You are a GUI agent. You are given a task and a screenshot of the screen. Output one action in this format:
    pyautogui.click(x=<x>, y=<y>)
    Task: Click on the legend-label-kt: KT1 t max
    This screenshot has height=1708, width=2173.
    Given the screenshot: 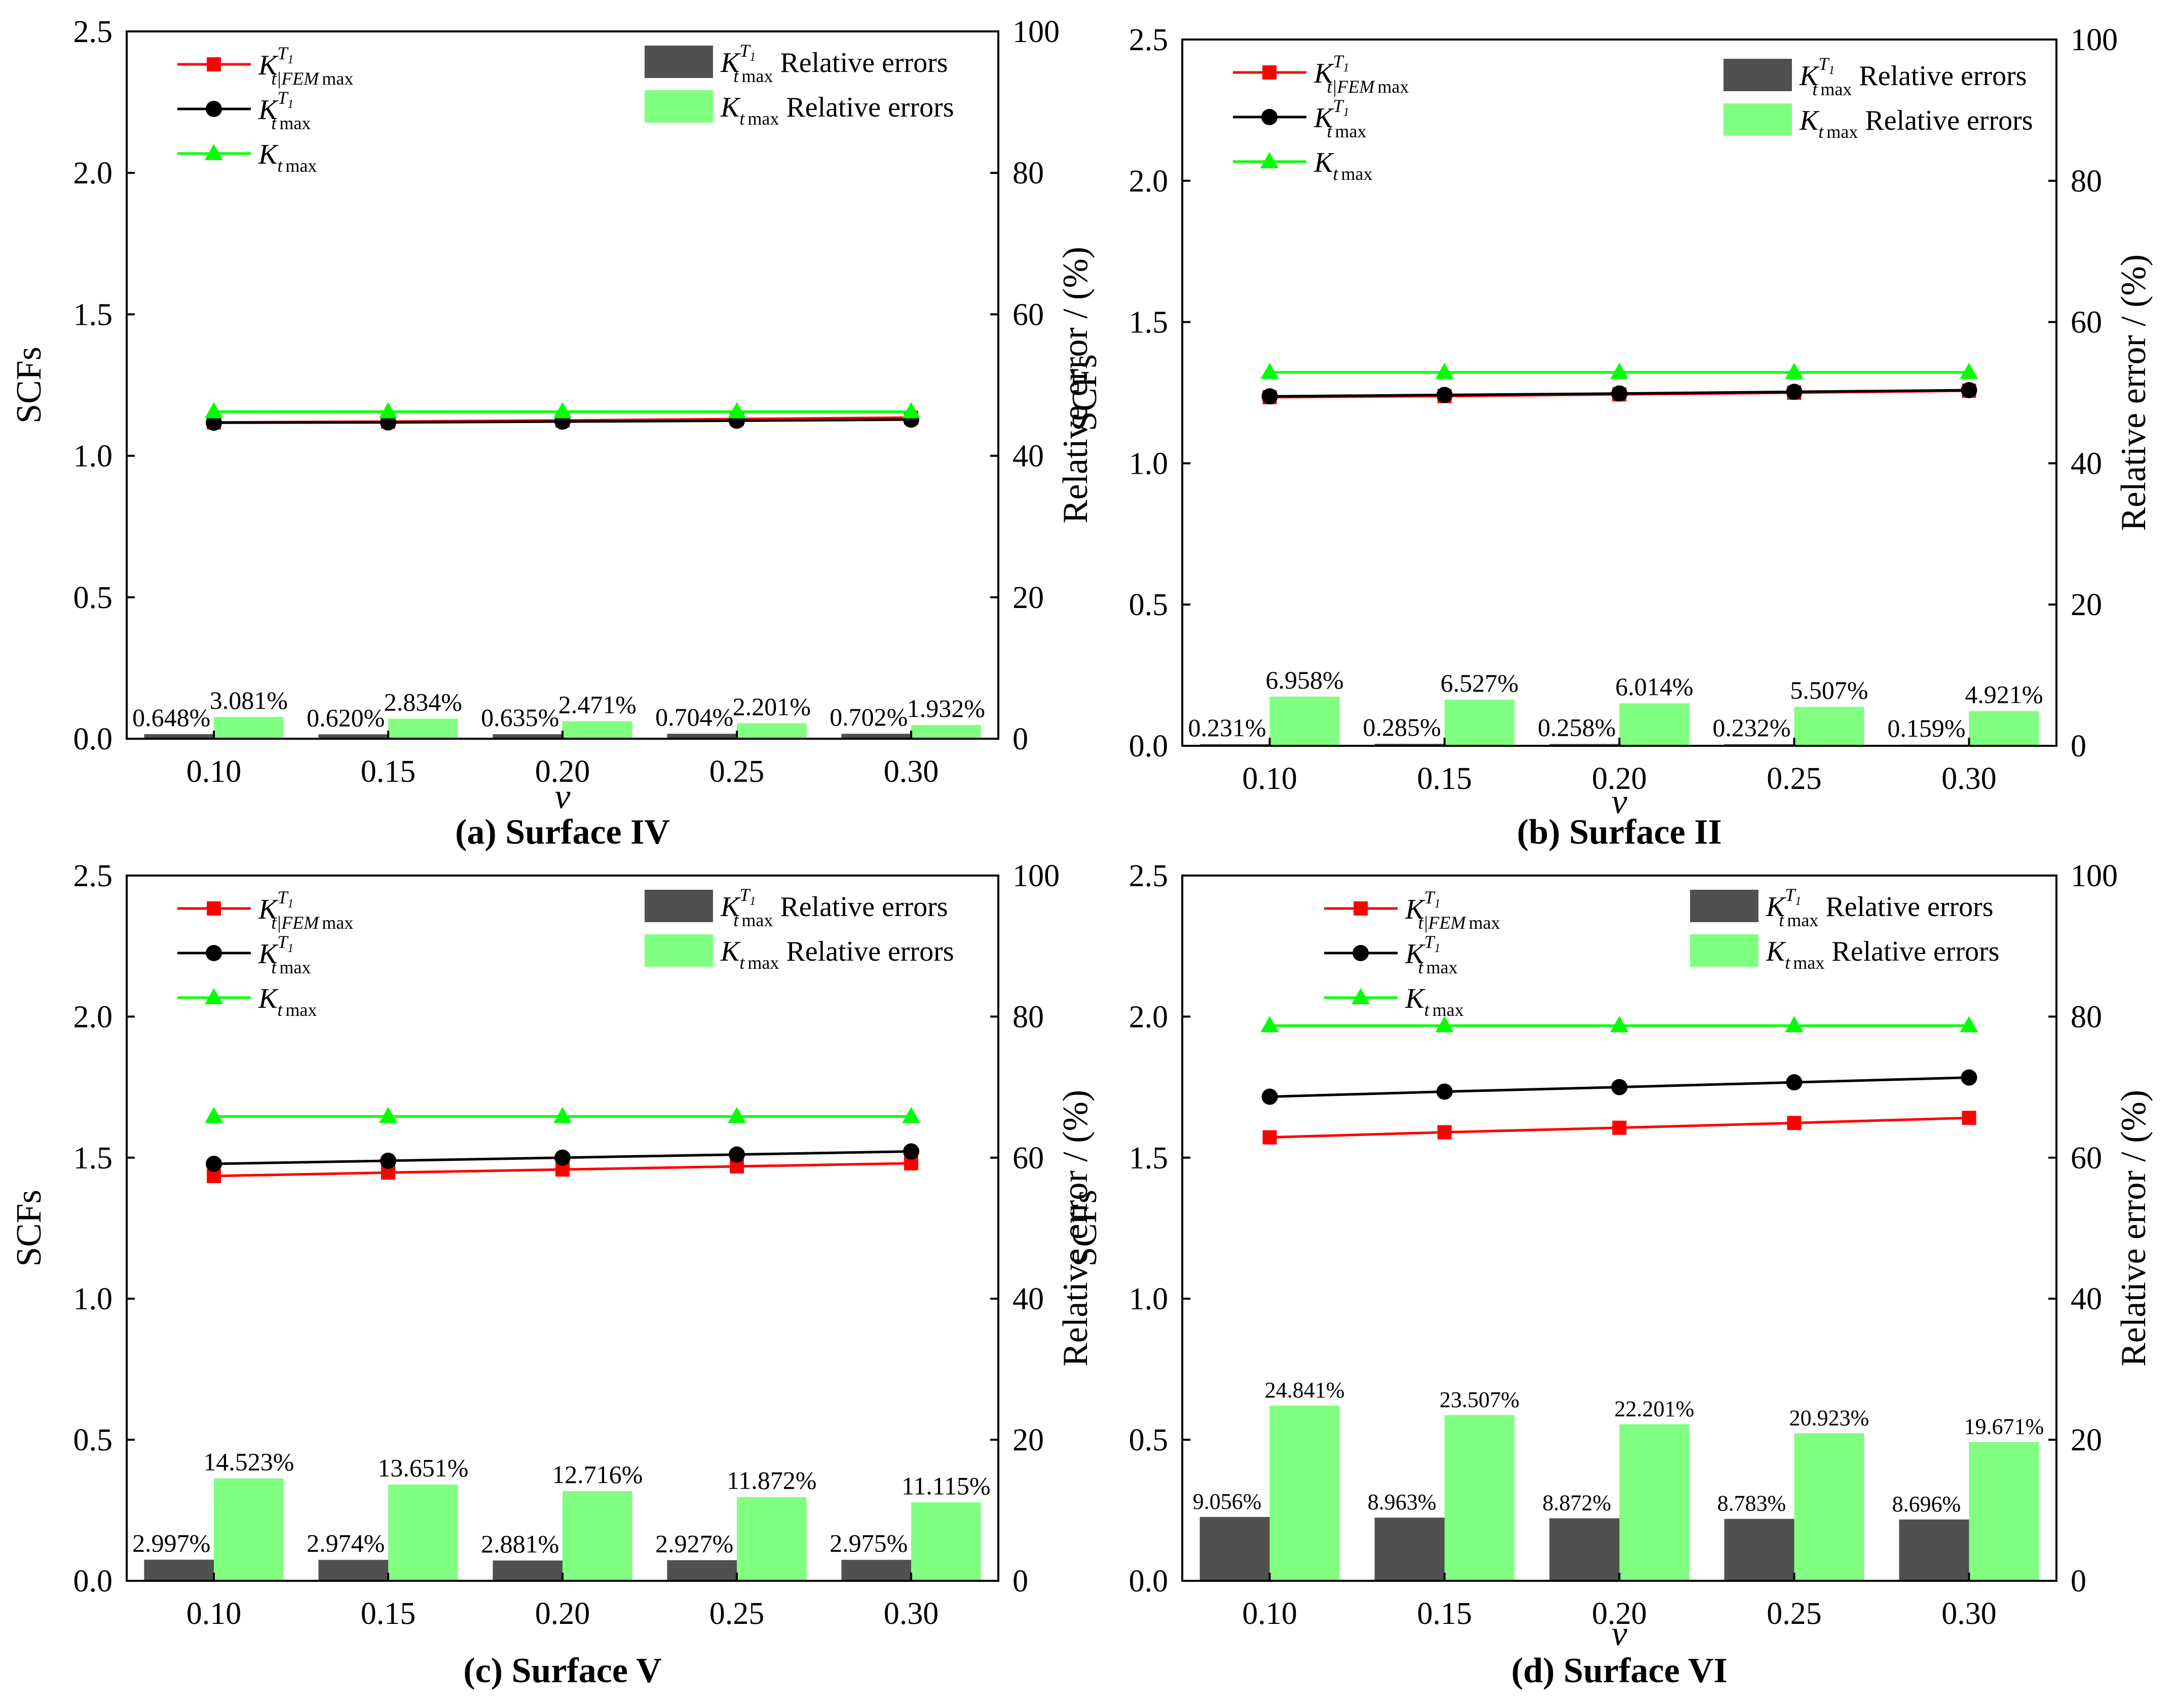 What is the action you would take?
    pyautogui.click(x=1340, y=118)
    